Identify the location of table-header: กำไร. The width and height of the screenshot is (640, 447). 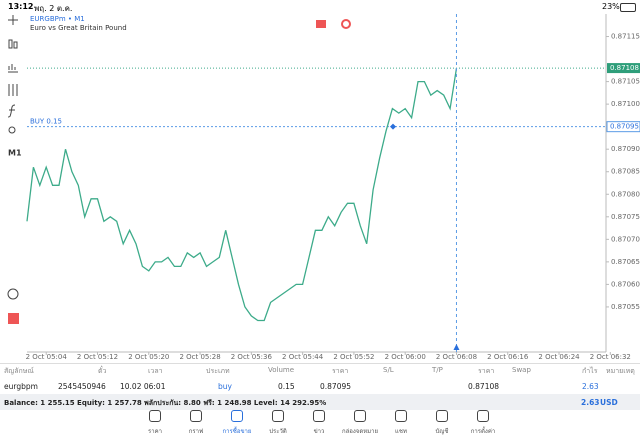
(590, 371).